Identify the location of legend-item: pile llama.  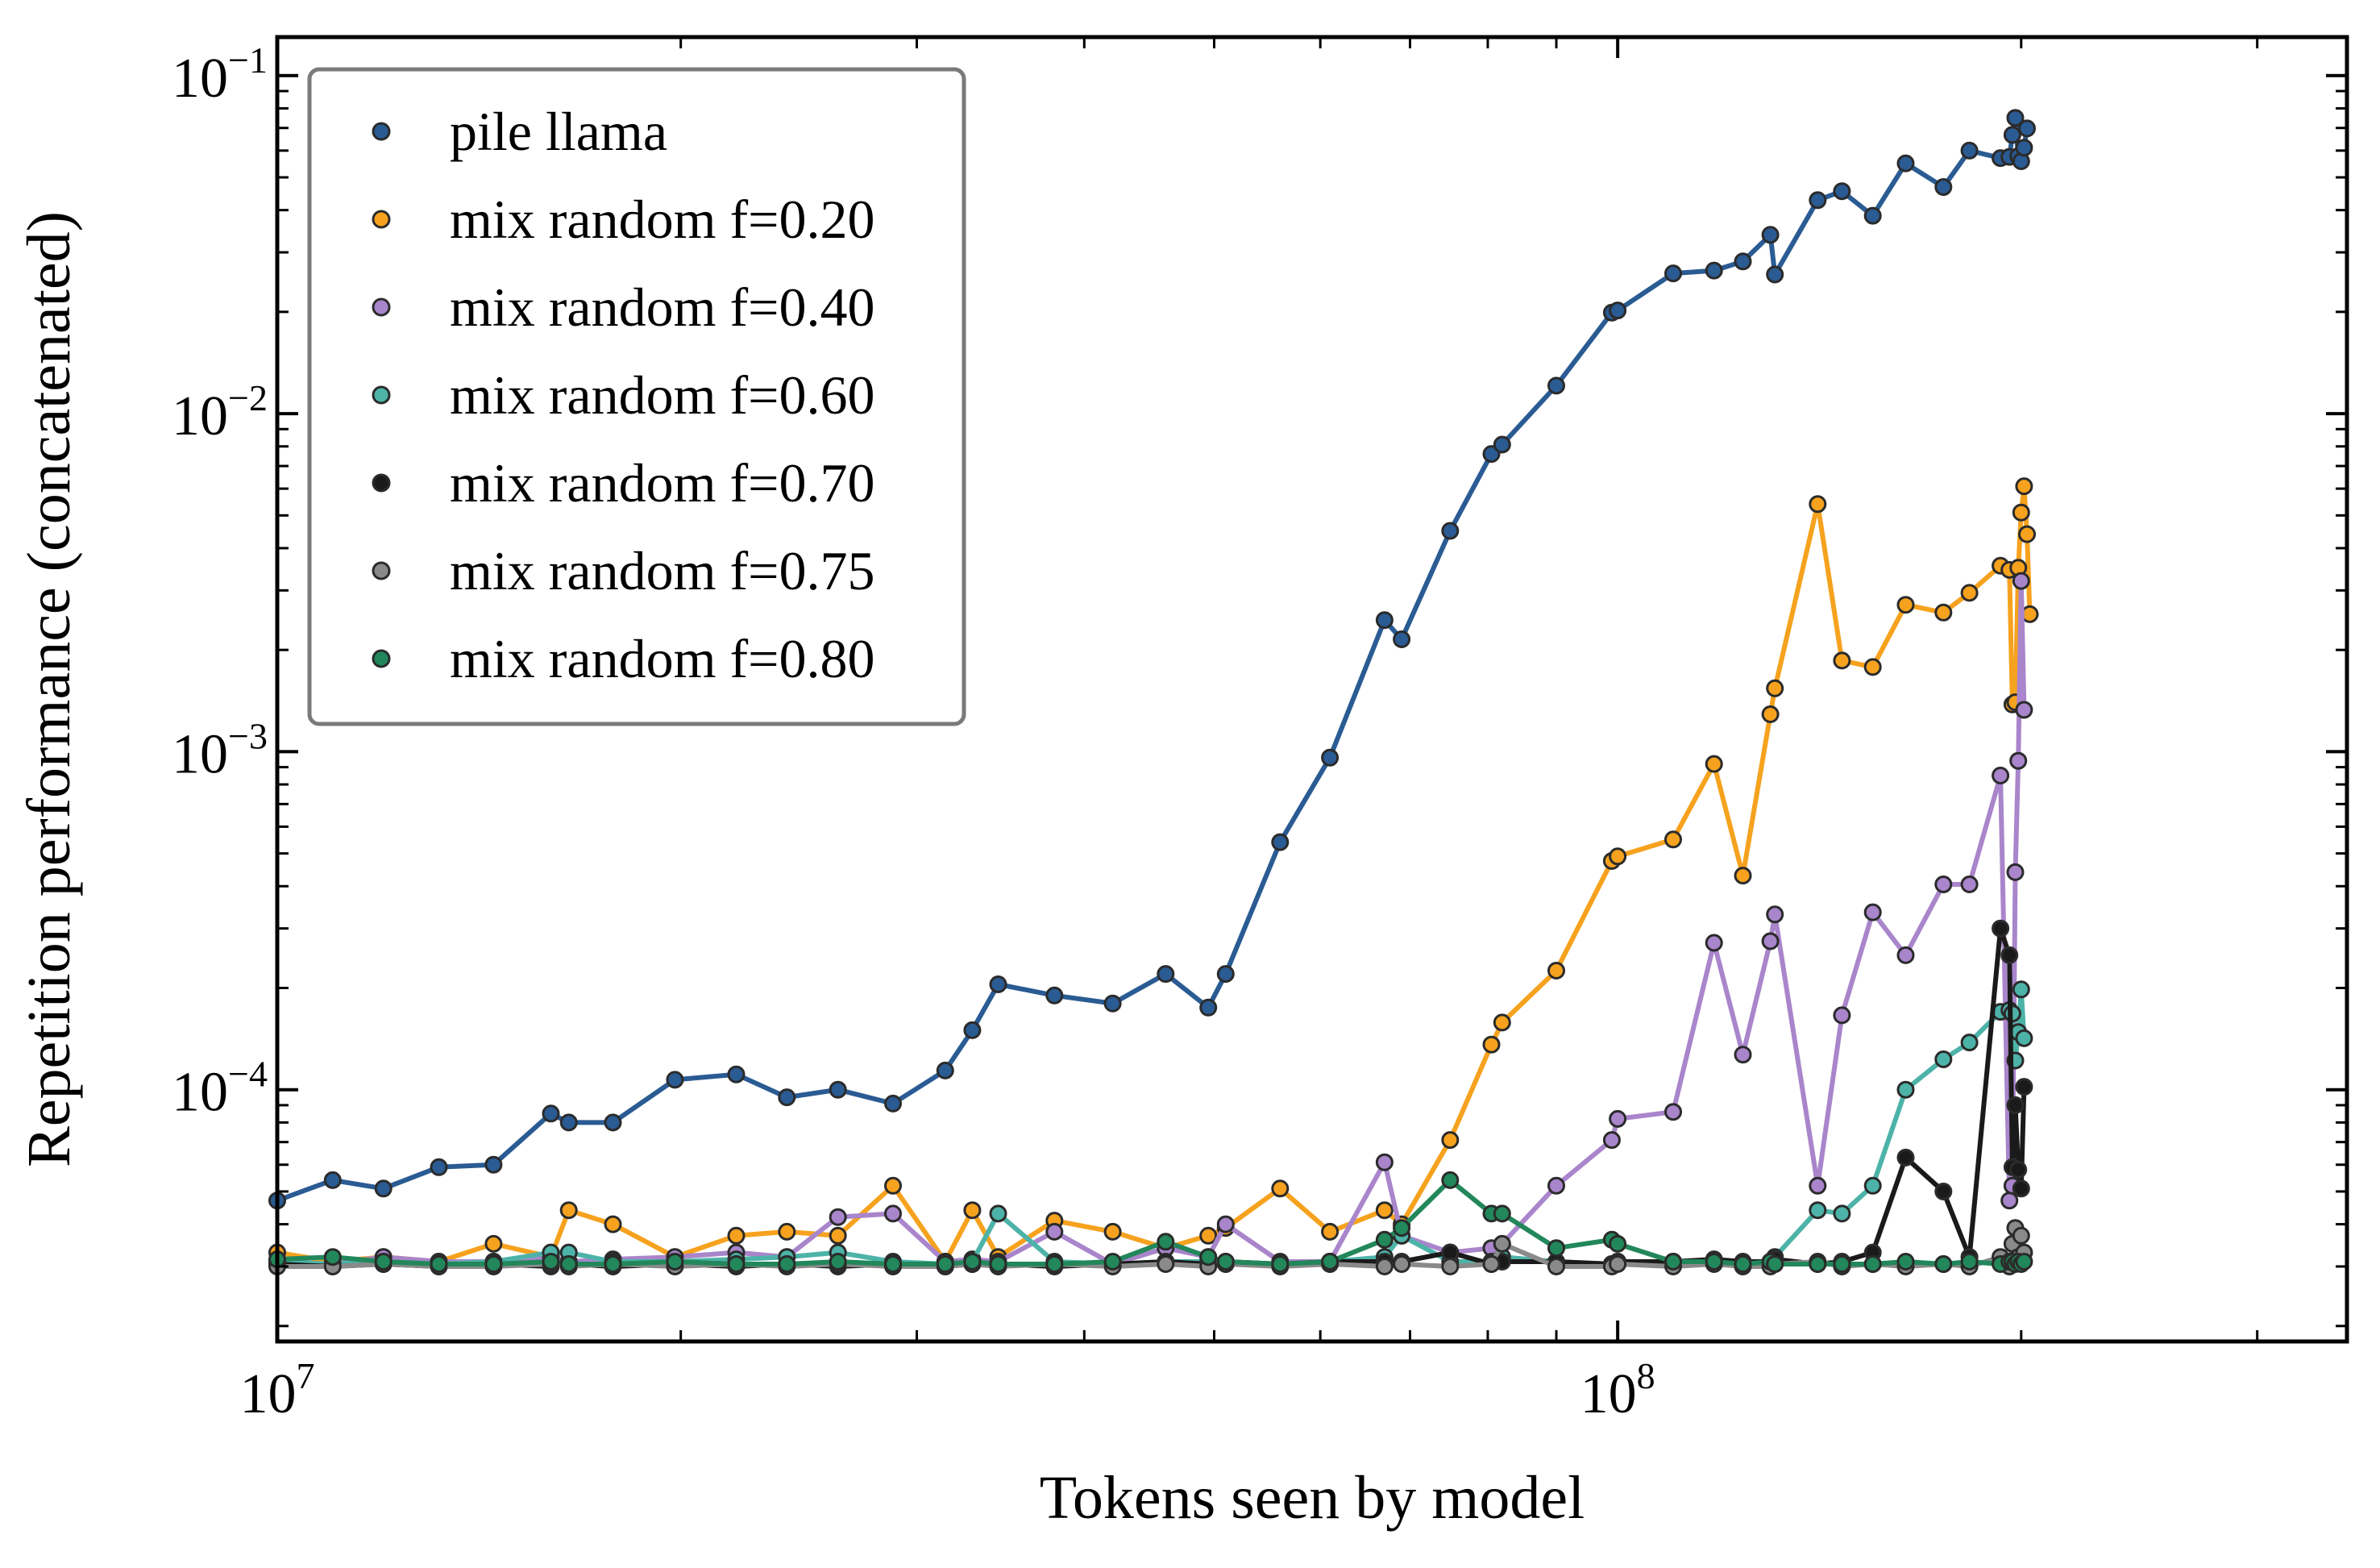
(519, 131).